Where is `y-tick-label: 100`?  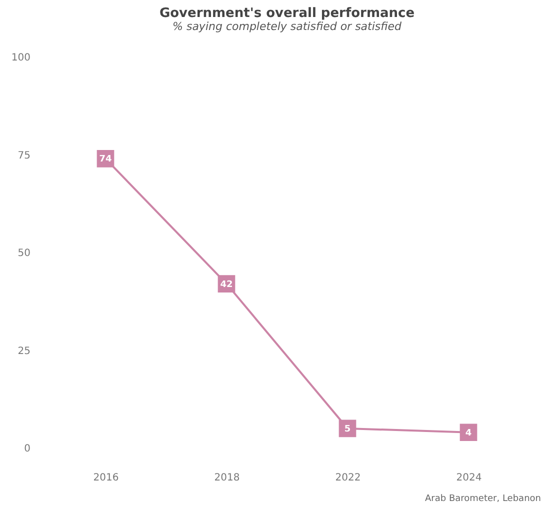 y-tick-label: 100 is located at coordinates (20, 58).